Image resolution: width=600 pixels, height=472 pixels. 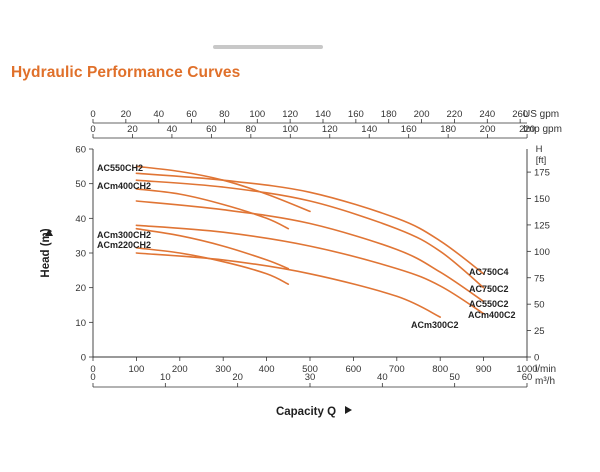 I want to click on m3h-tick-label: 0, so click(x=92, y=377).